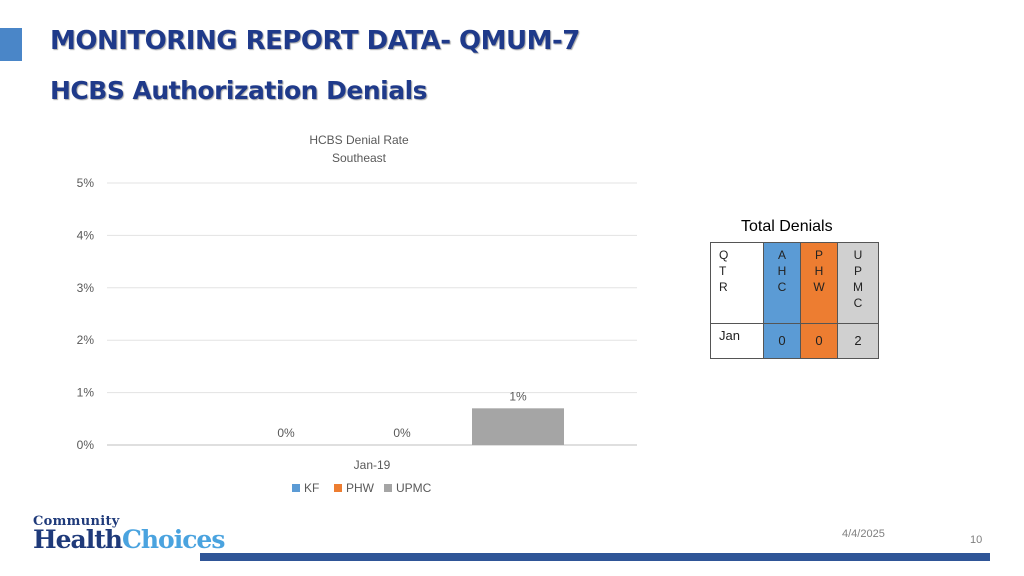 This screenshot has width=1024, height=576. What do you see at coordinates (315, 41) in the screenshot?
I see `page-title: MONITORING REPORT DATA- QMUM-7` at bounding box center [315, 41].